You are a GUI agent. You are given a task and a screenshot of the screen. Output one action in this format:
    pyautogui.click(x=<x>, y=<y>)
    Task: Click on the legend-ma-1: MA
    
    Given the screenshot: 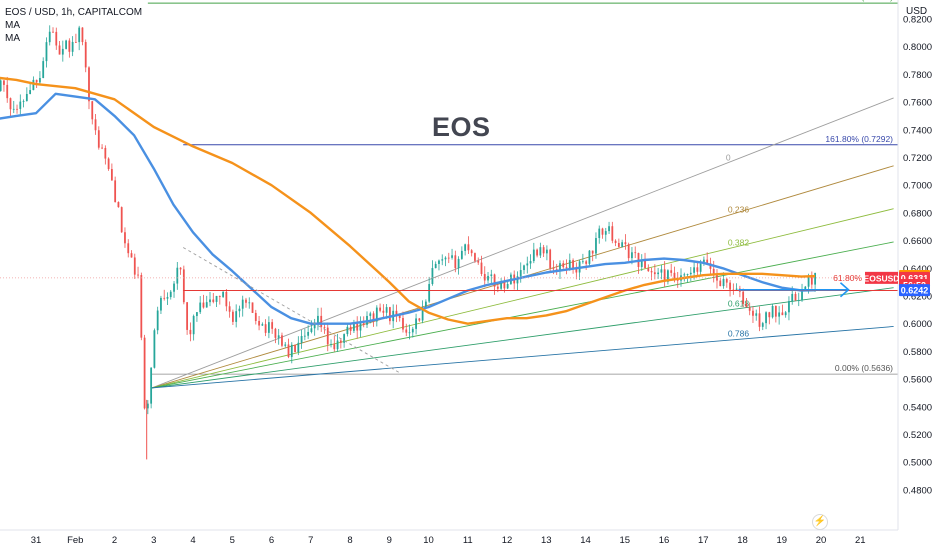 What is the action you would take?
    pyautogui.click(x=12, y=25)
    